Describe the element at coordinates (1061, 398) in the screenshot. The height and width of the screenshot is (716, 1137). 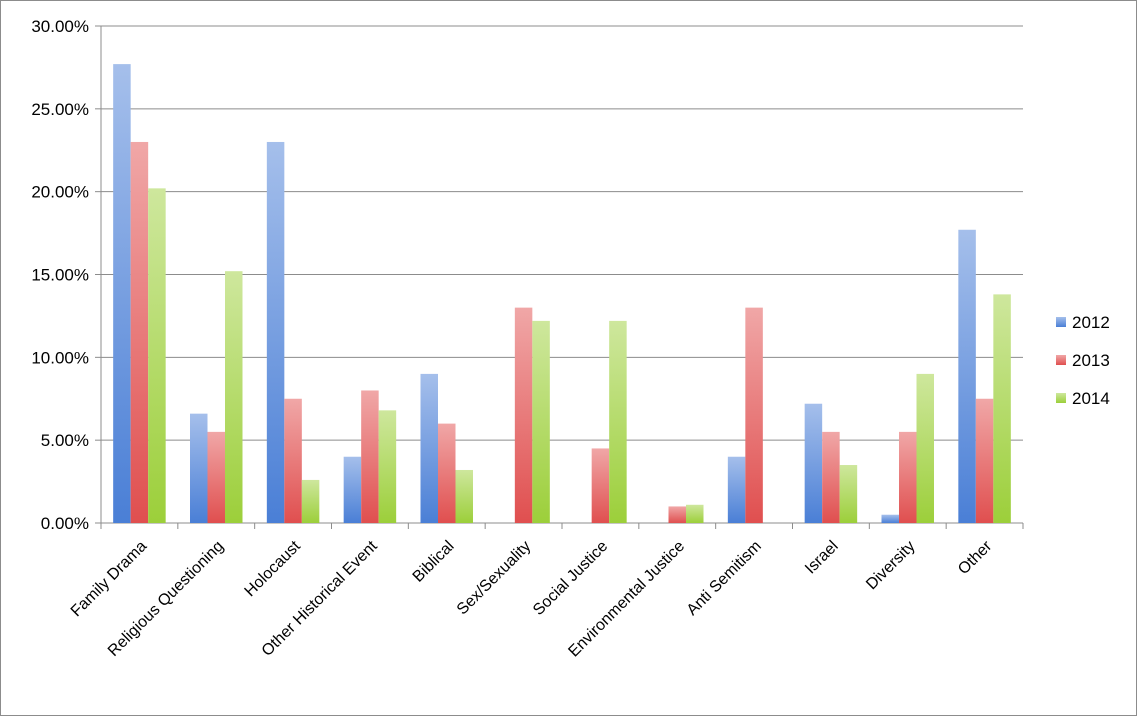
I see `legend-swatch-2014` at that location.